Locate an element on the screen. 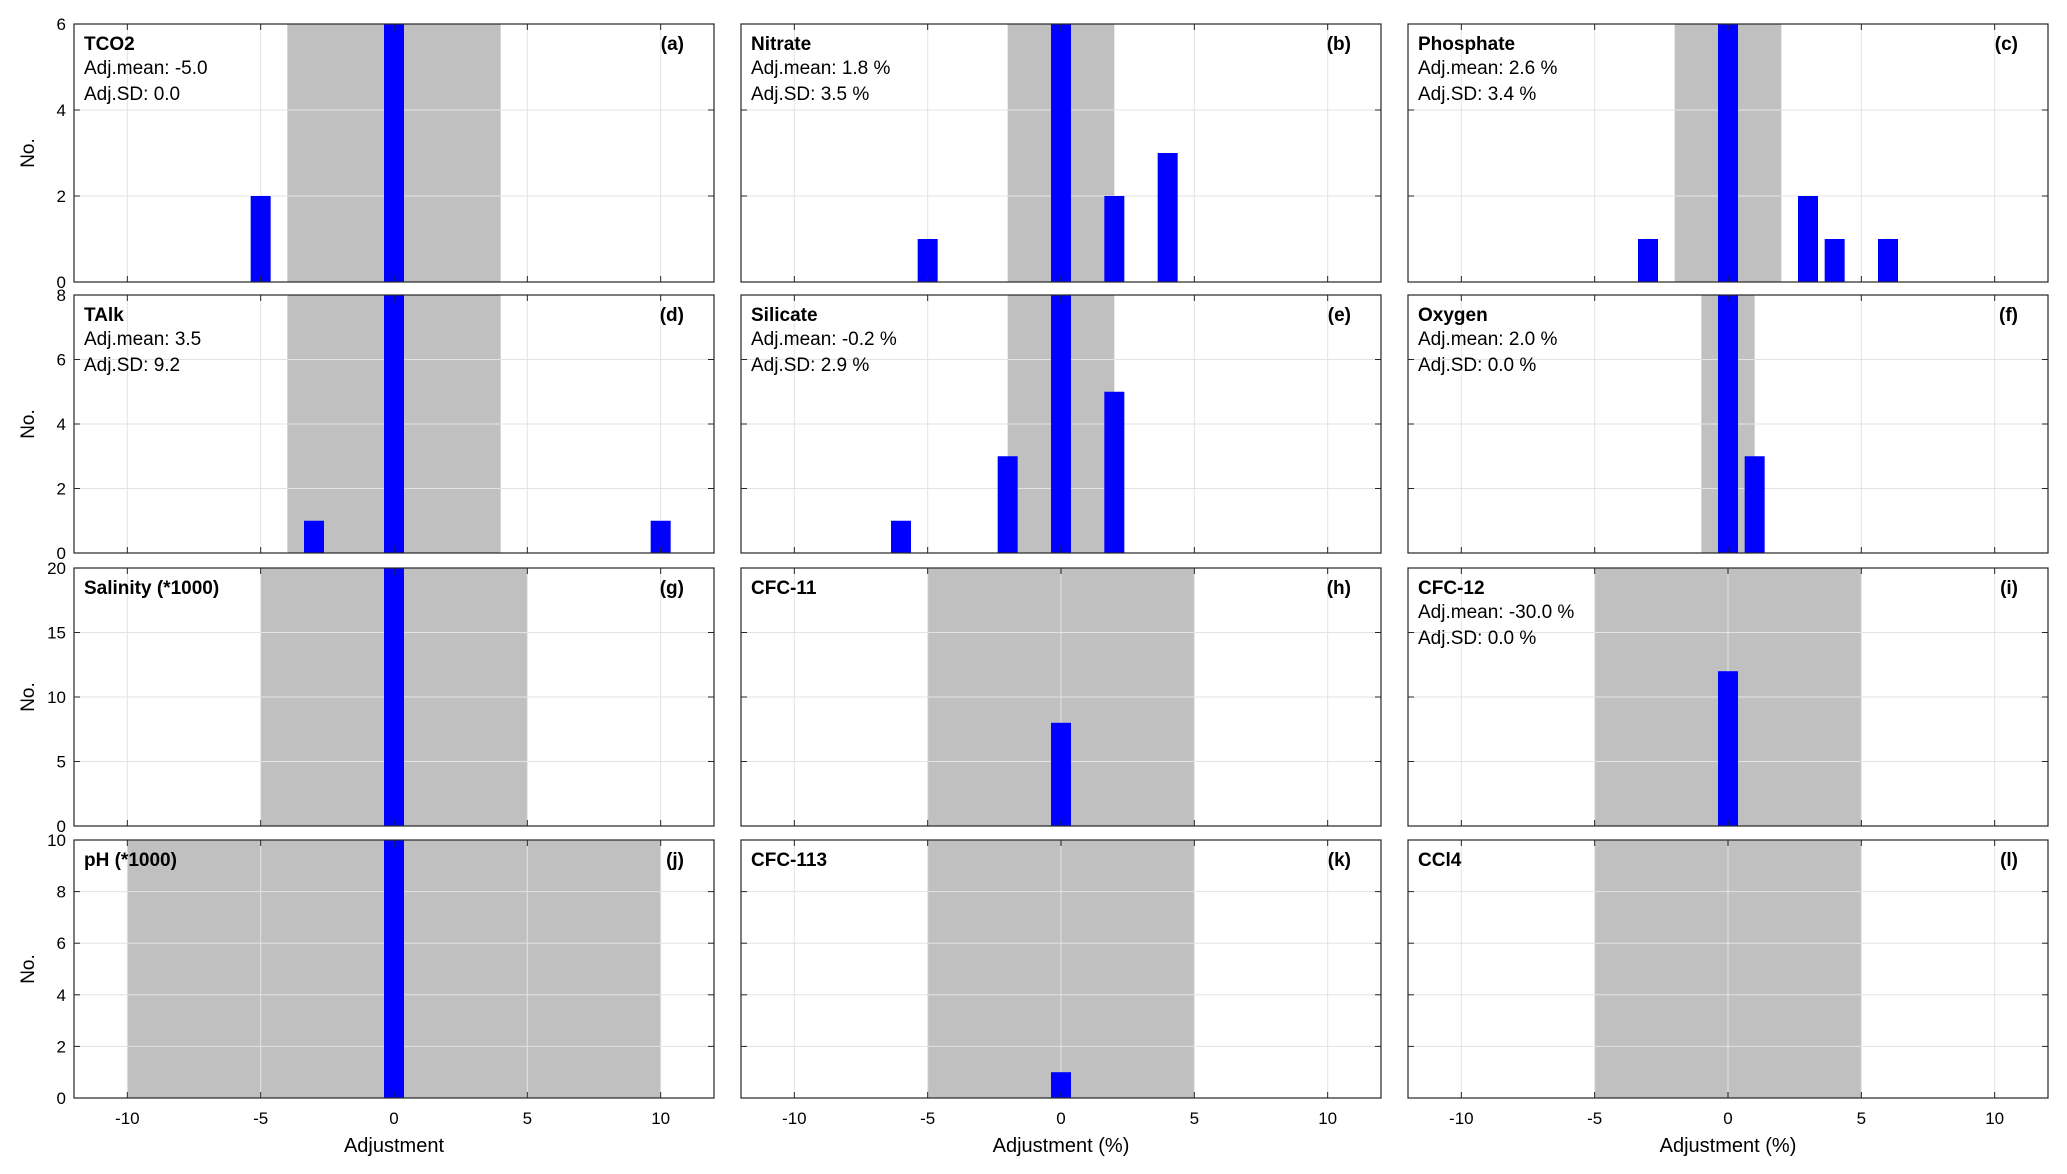  x-axis-label: Adjustment is located at coordinates (394, 1146).